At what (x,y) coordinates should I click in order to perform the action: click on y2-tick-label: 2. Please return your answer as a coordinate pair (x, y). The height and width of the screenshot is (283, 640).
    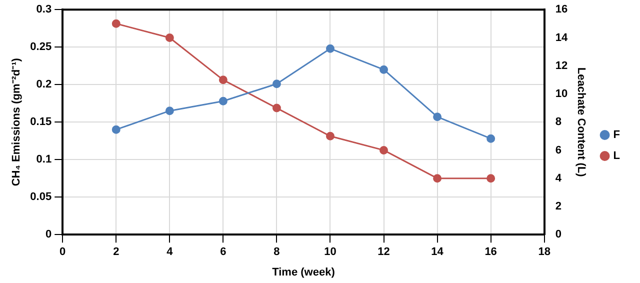
    Looking at the image, I should click on (558, 206).